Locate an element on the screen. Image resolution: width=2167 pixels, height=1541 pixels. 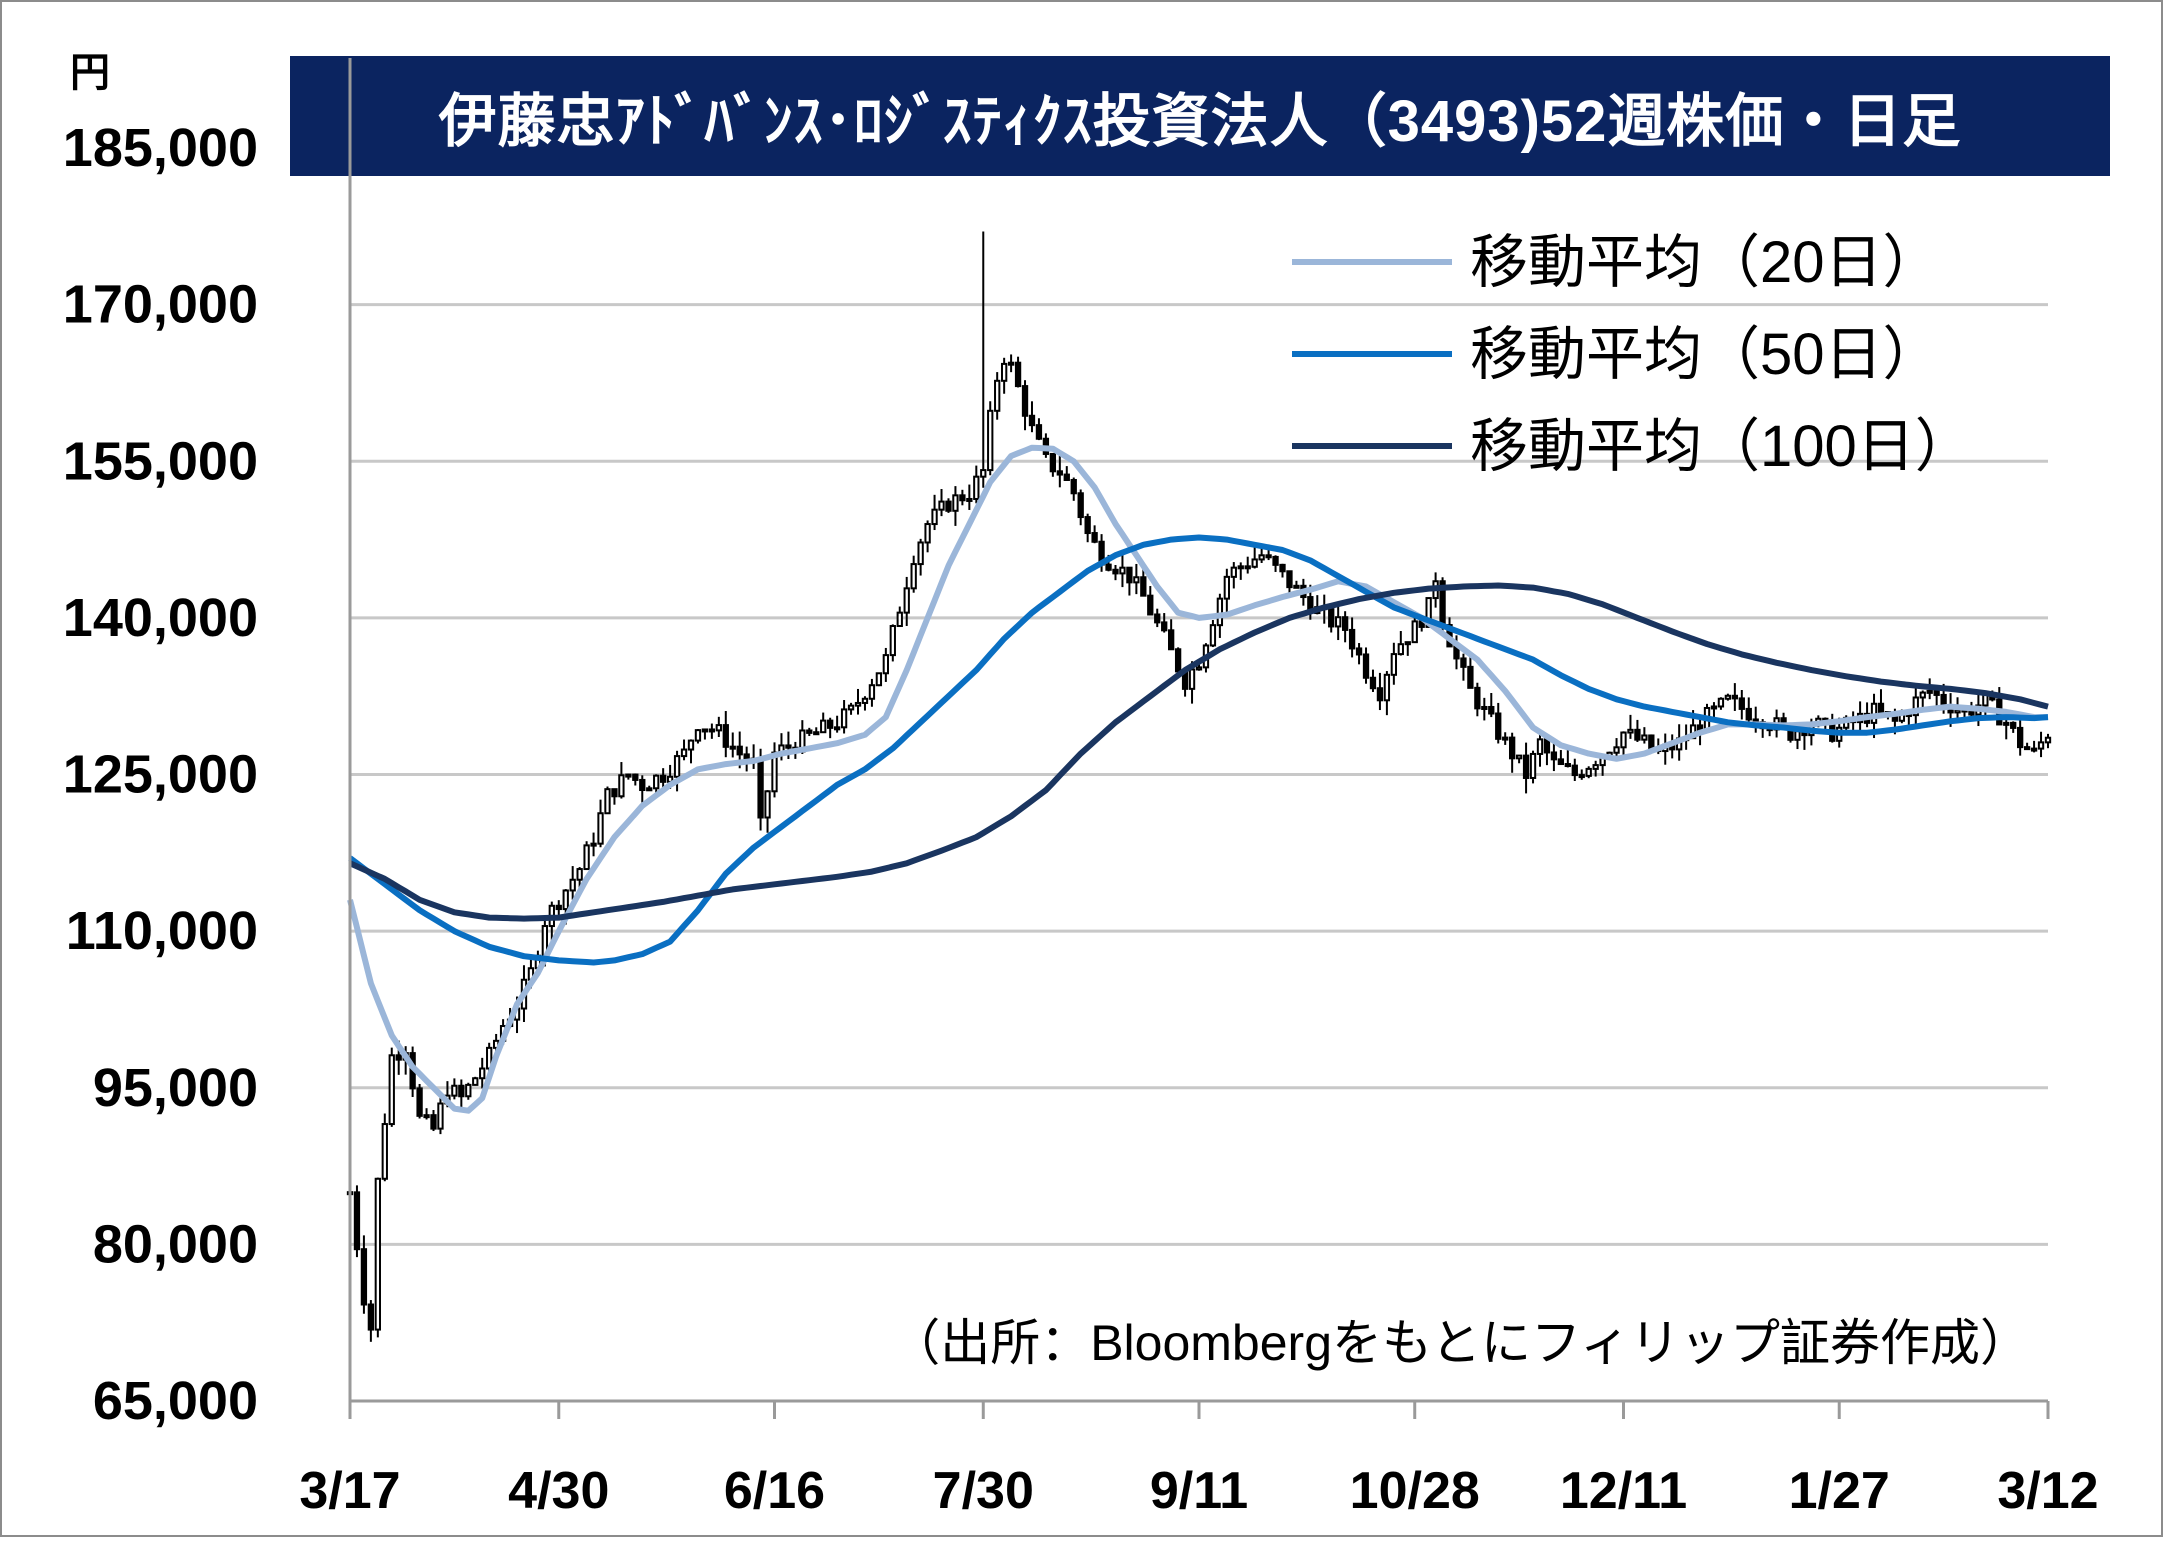
legend-ma50-label: 移動平均（50日） is located at coordinates (1705, 354).